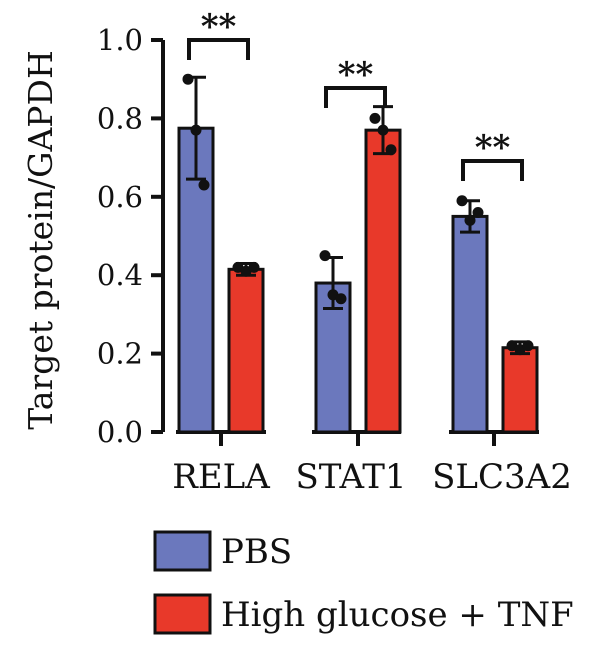 This screenshot has height=662, width=600. Describe the element at coordinates (363, 582) in the screenshot. I see `legend: PBS High glucose + TNF` at that location.